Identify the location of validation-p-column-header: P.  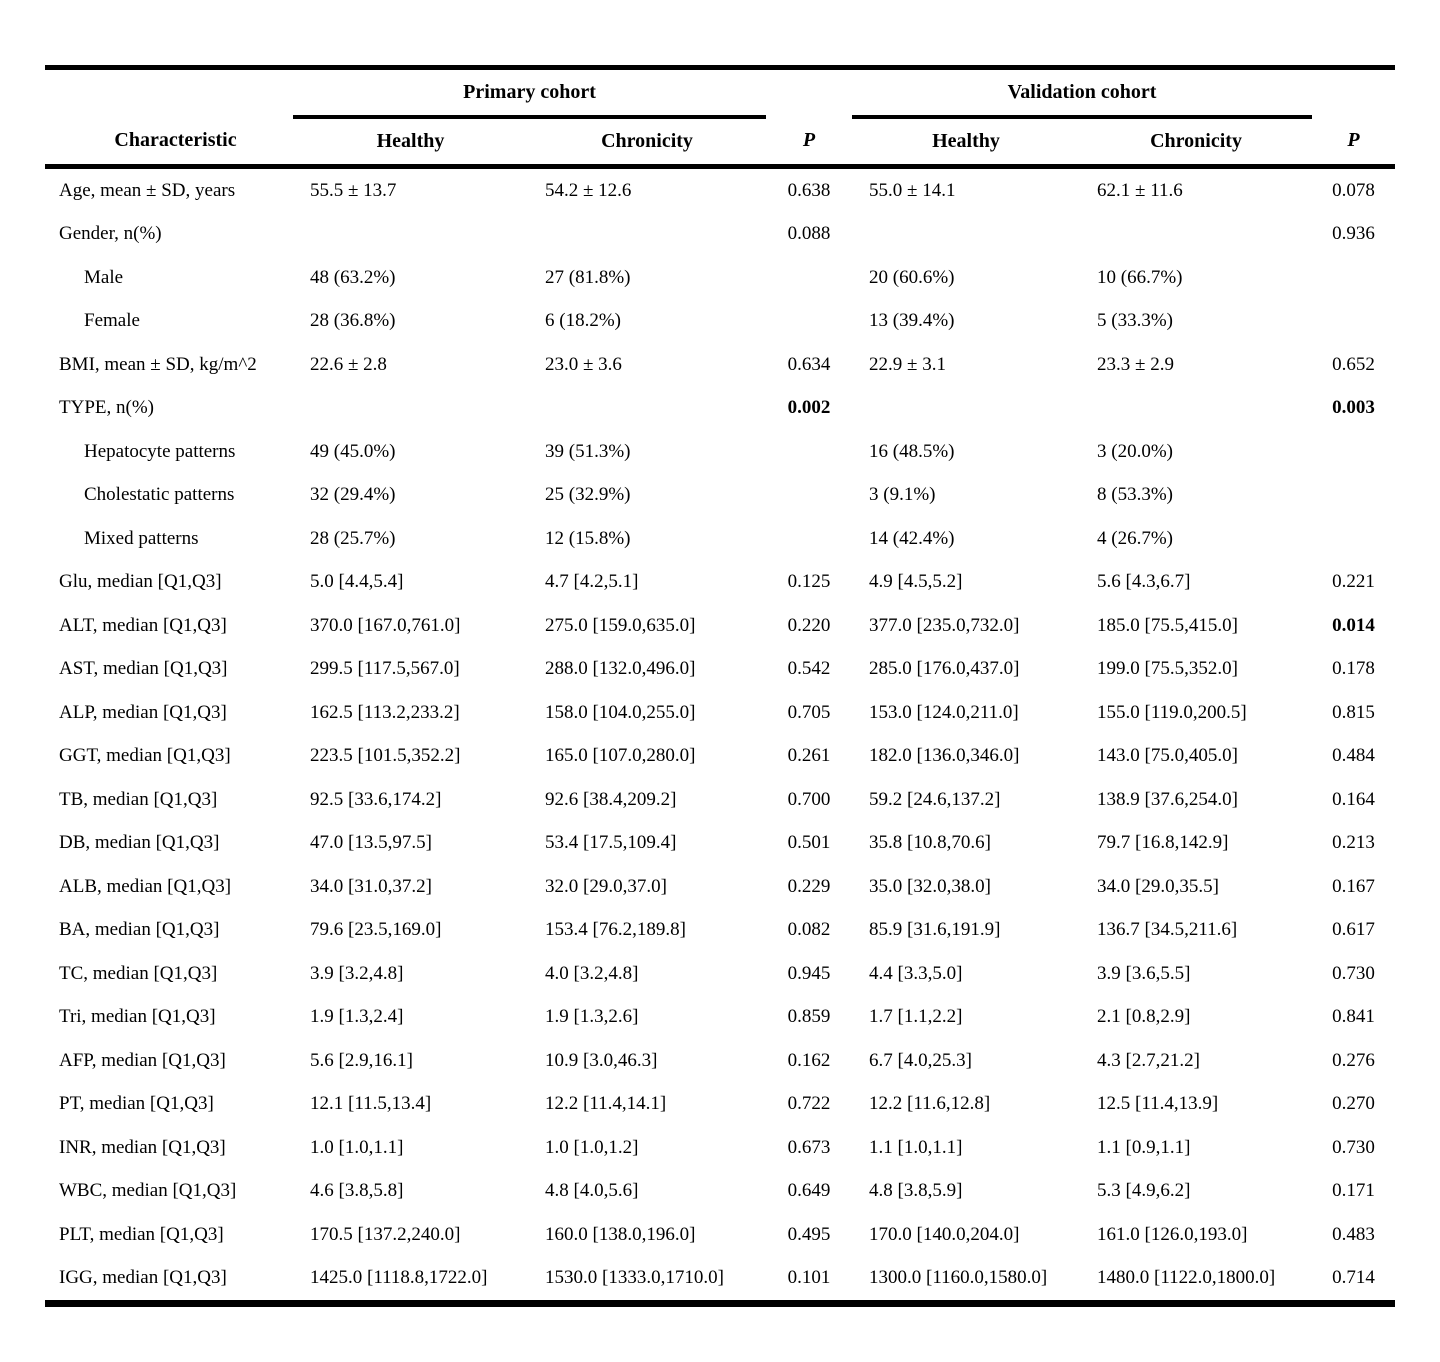
(1354, 143).